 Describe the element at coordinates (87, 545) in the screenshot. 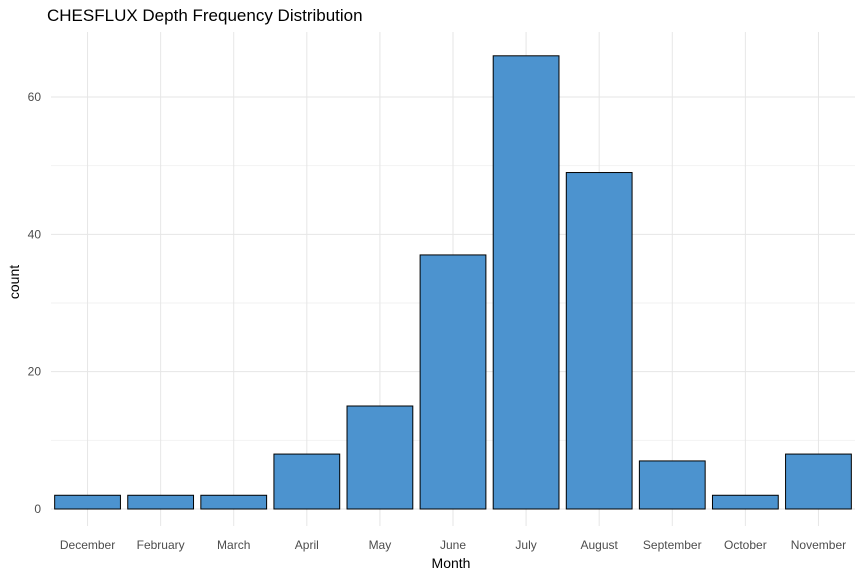

I see `x-tick-label: December` at that location.